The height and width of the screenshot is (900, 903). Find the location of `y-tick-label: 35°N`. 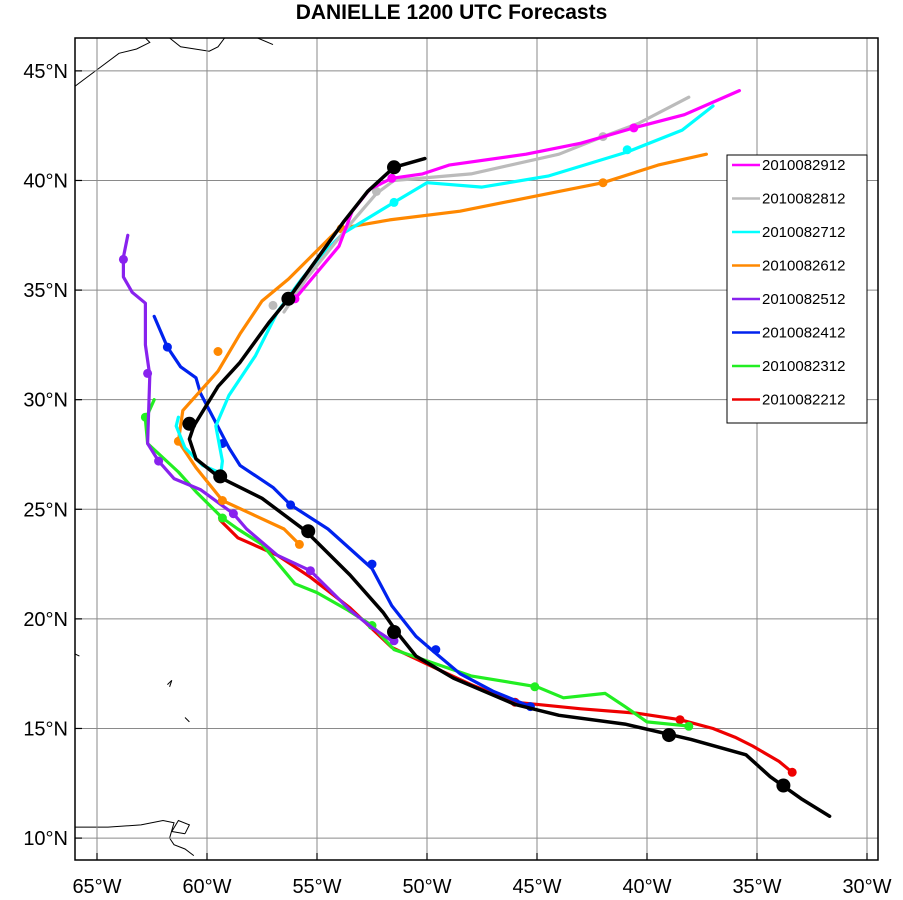

y-tick-label: 35°N is located at coordinates (45, 291).